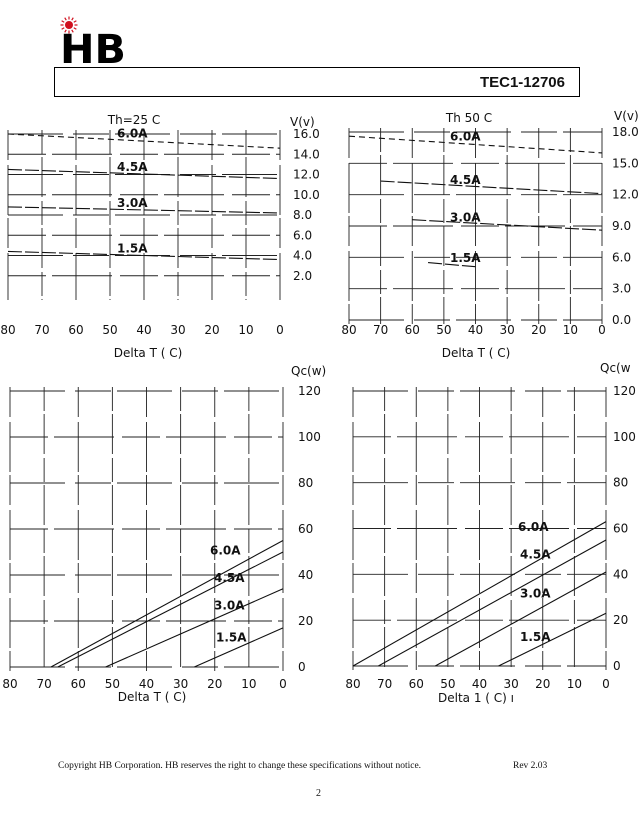  What do you see at coordinates (305, 529) in the screenshot?
I see `y-tick-label: 60` at bounding box center [305, 529].